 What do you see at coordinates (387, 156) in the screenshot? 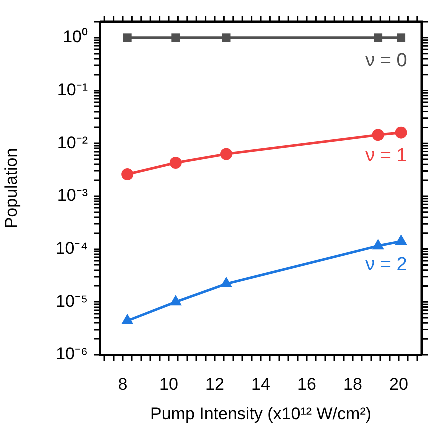
I see `series-label: ν = 1` at bounding box center [387, 156].